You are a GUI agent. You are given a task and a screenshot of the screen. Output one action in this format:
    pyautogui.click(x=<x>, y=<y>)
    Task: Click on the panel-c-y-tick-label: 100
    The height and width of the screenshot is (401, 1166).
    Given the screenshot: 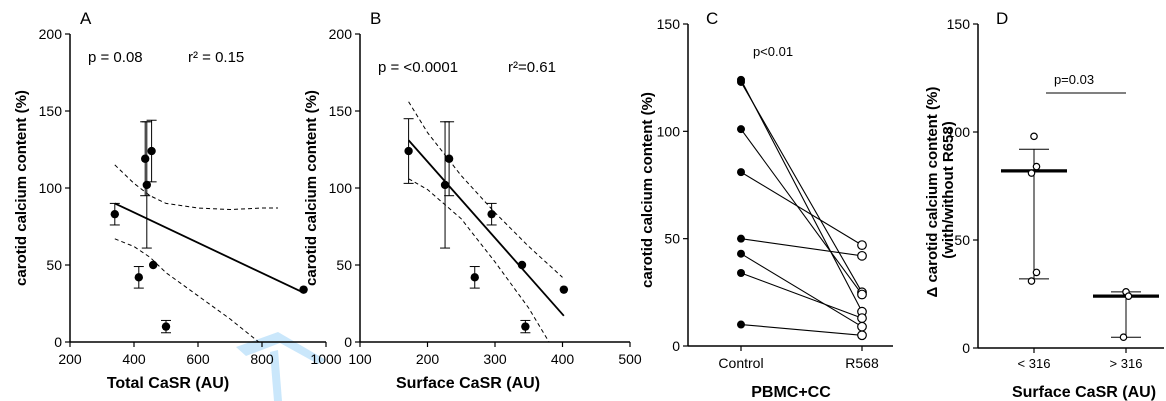 What is the action you would take?
    pyautogui.click(x=669, y=131)
    